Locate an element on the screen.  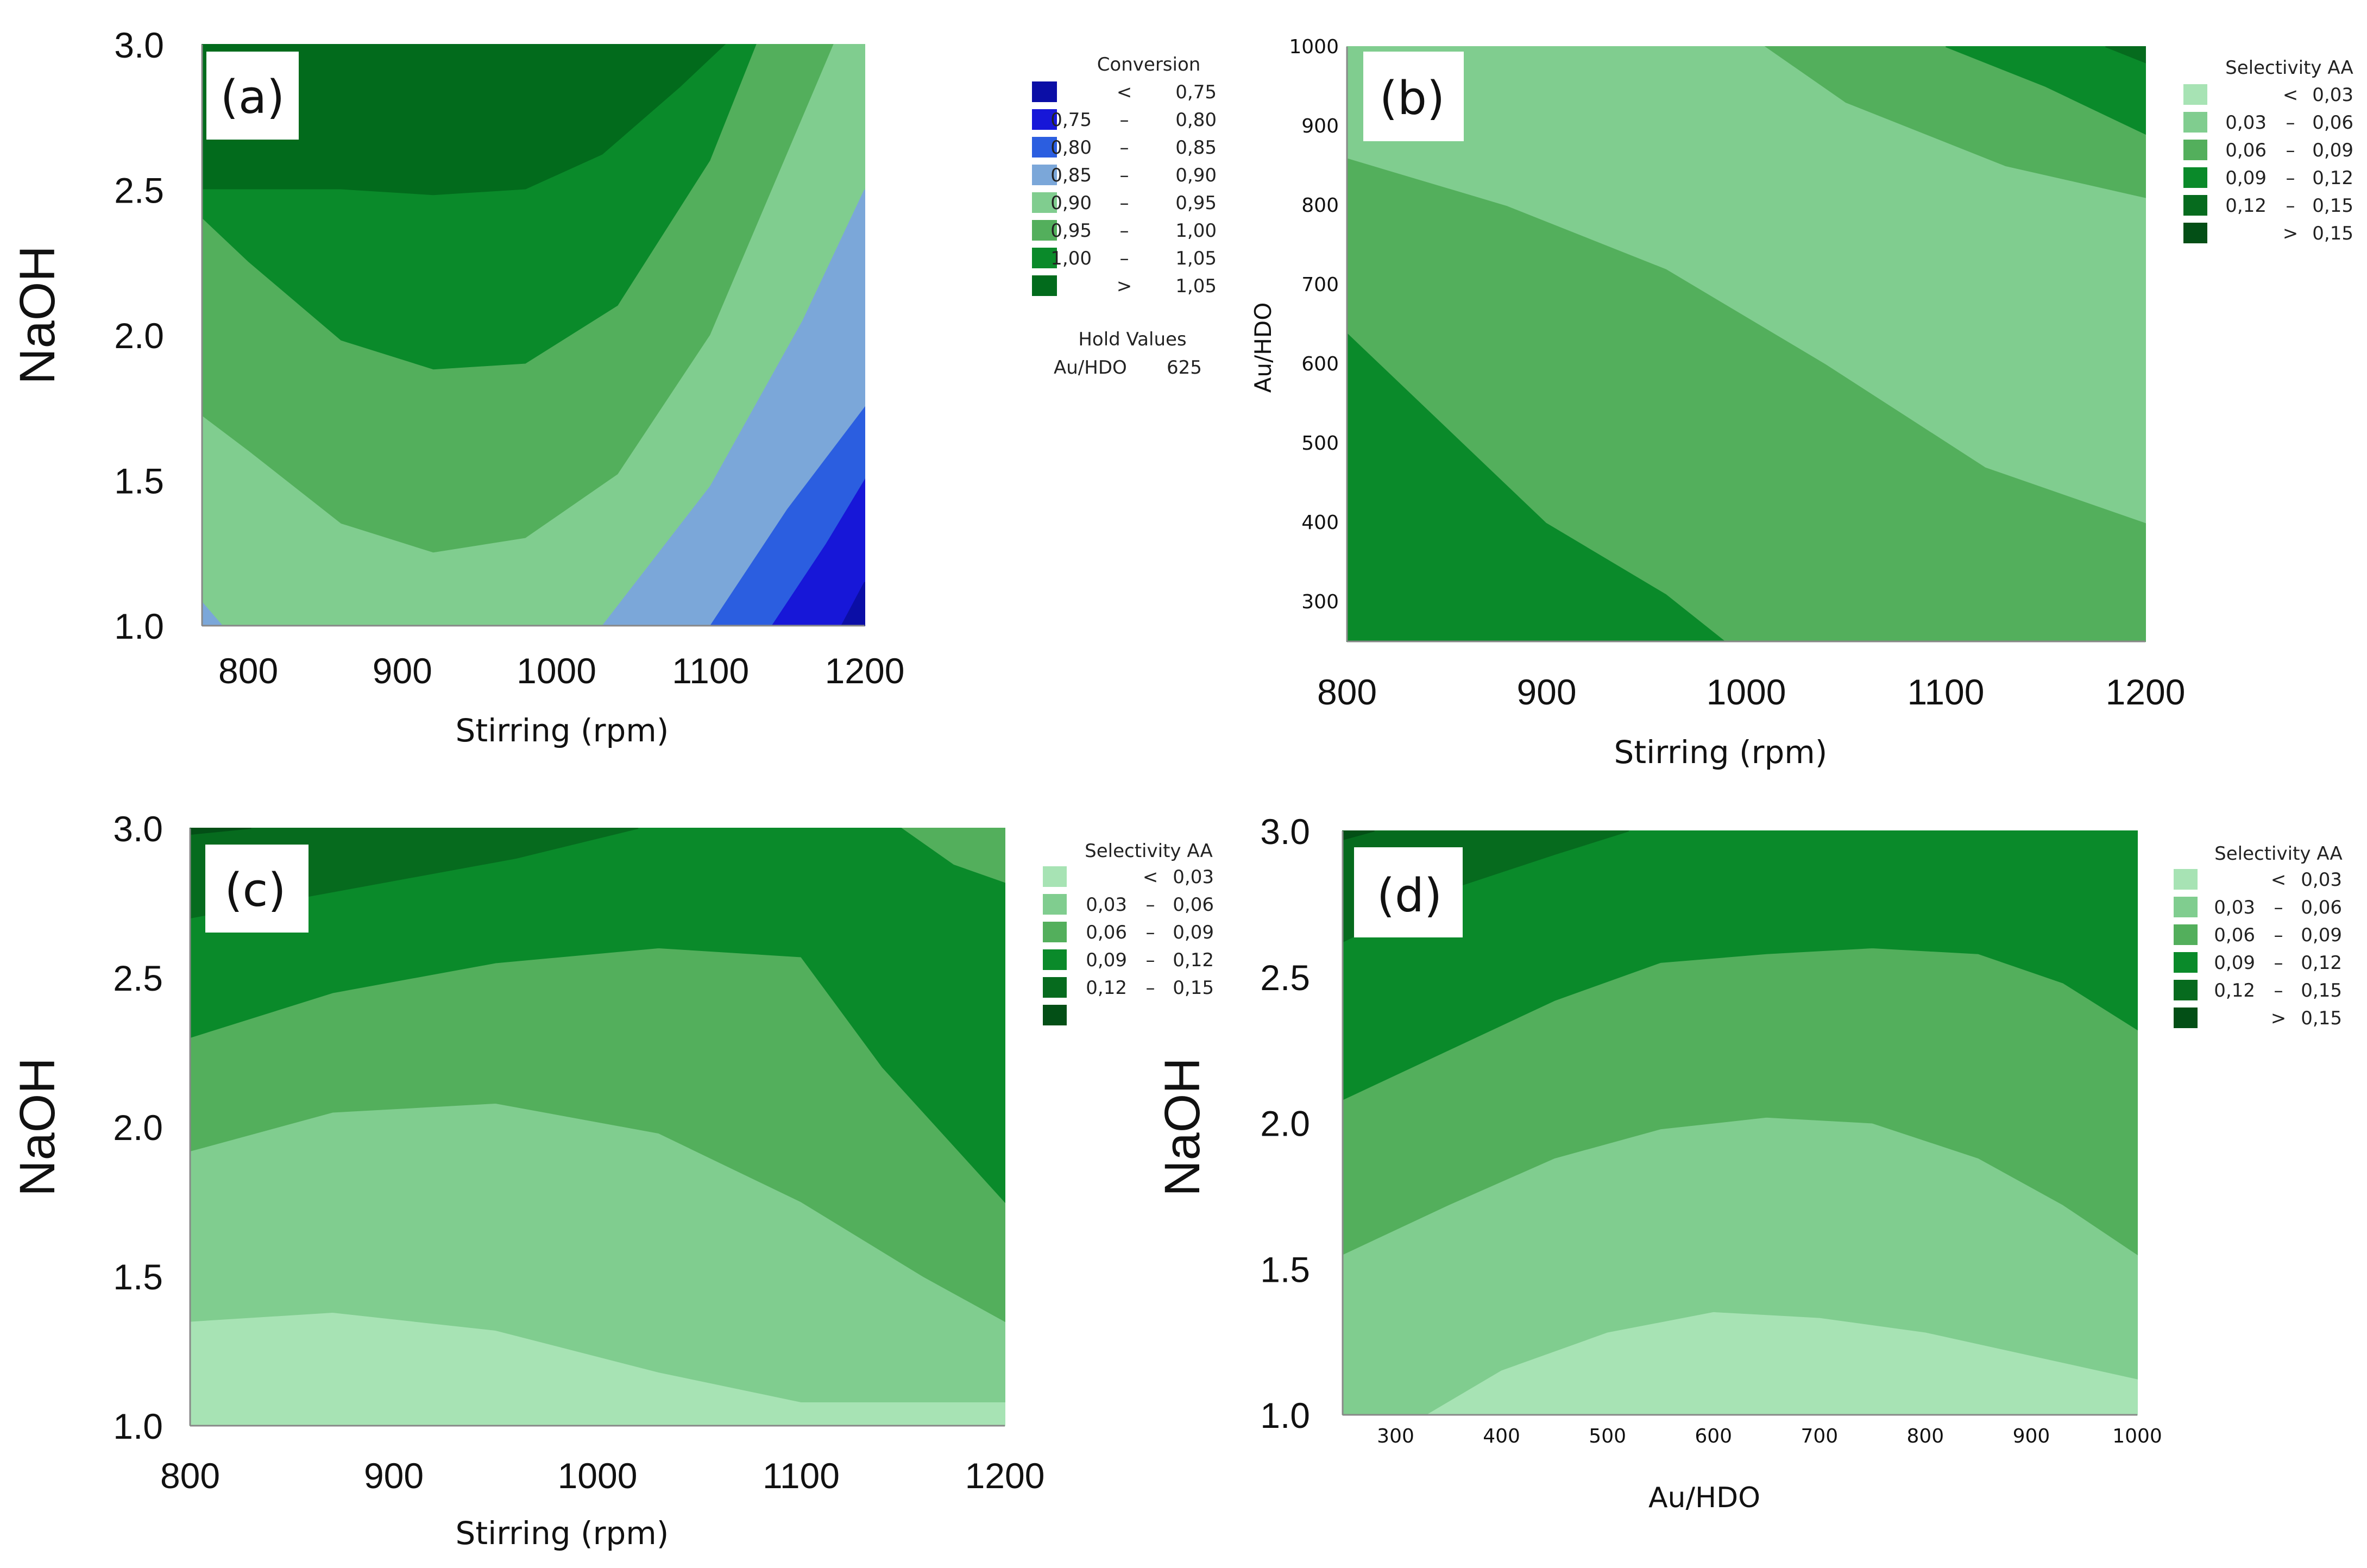
panel-a-regions is located at coordinates (533, 335).